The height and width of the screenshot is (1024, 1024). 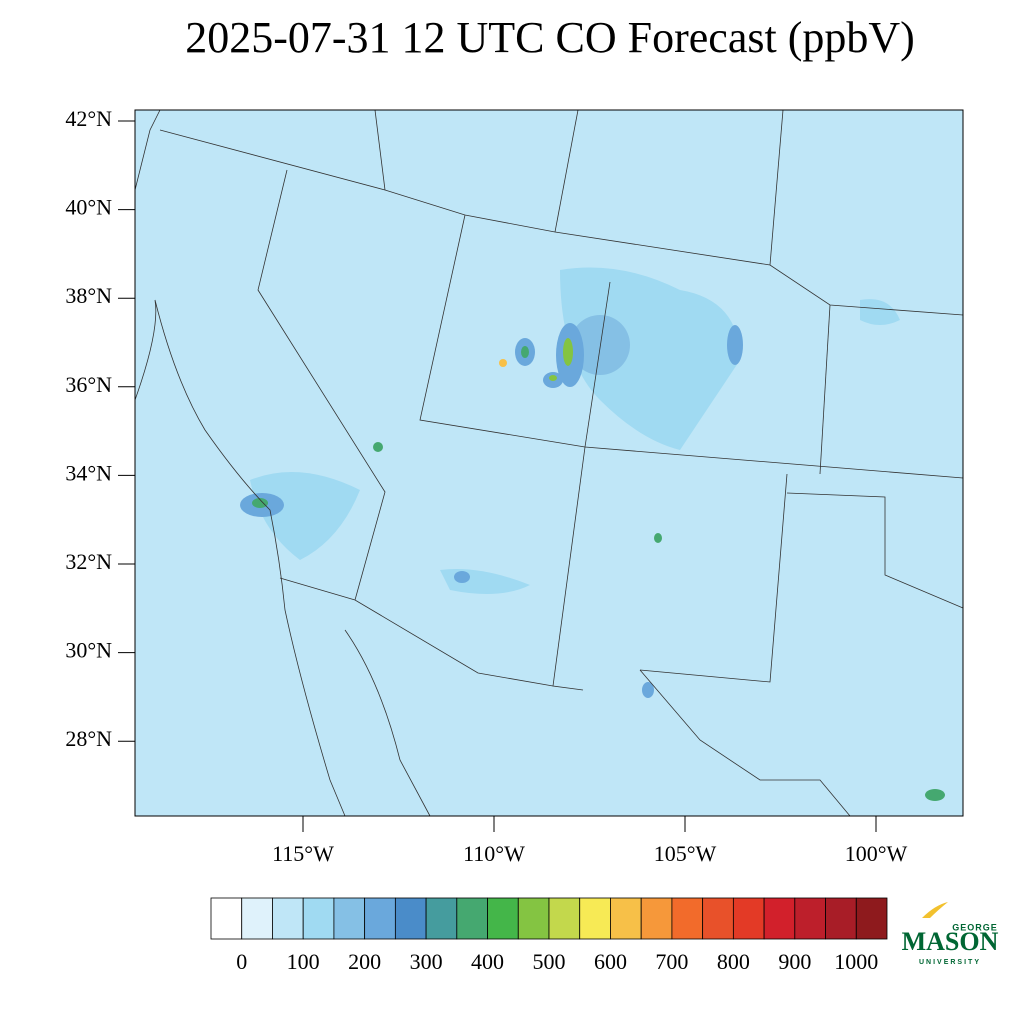 I want to click on lat-label: 38°N, so click(x=88, y=295).